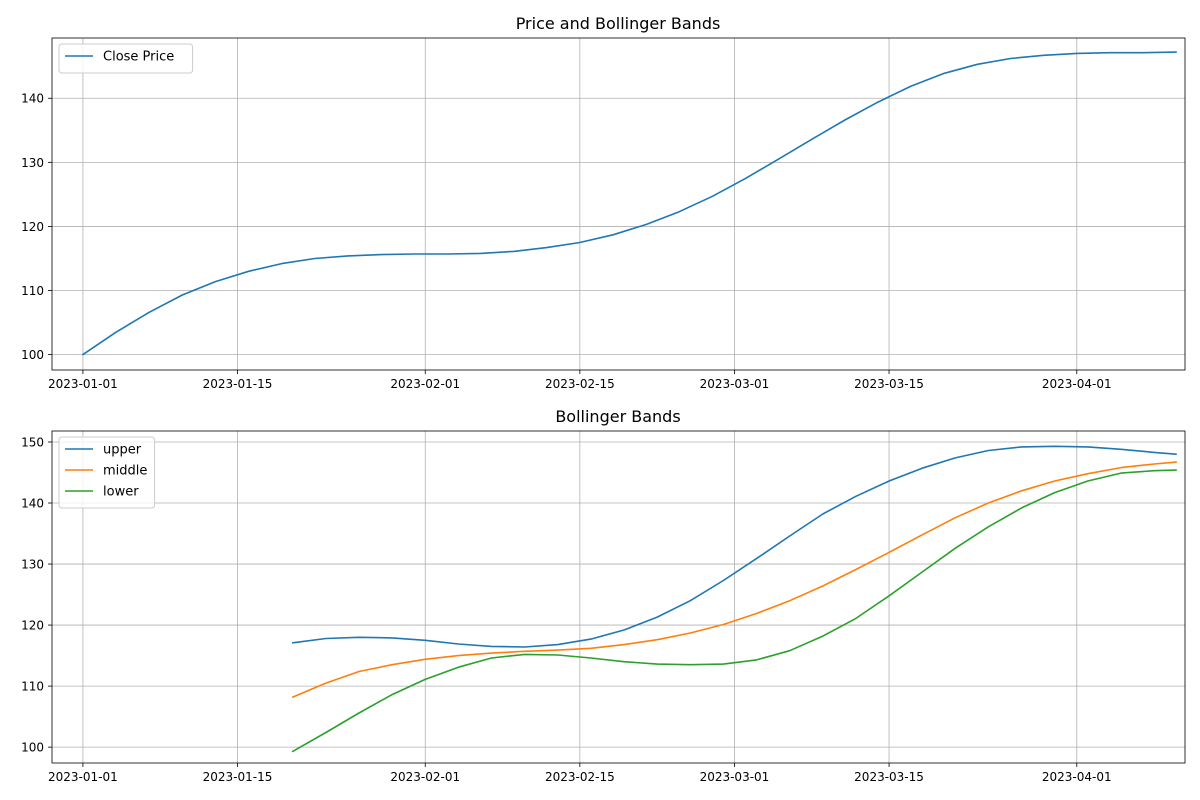  What do you see at coordinates (125, 471) in the screenshot?
I see `legend-label: middle` at bounding box center [125, 471].